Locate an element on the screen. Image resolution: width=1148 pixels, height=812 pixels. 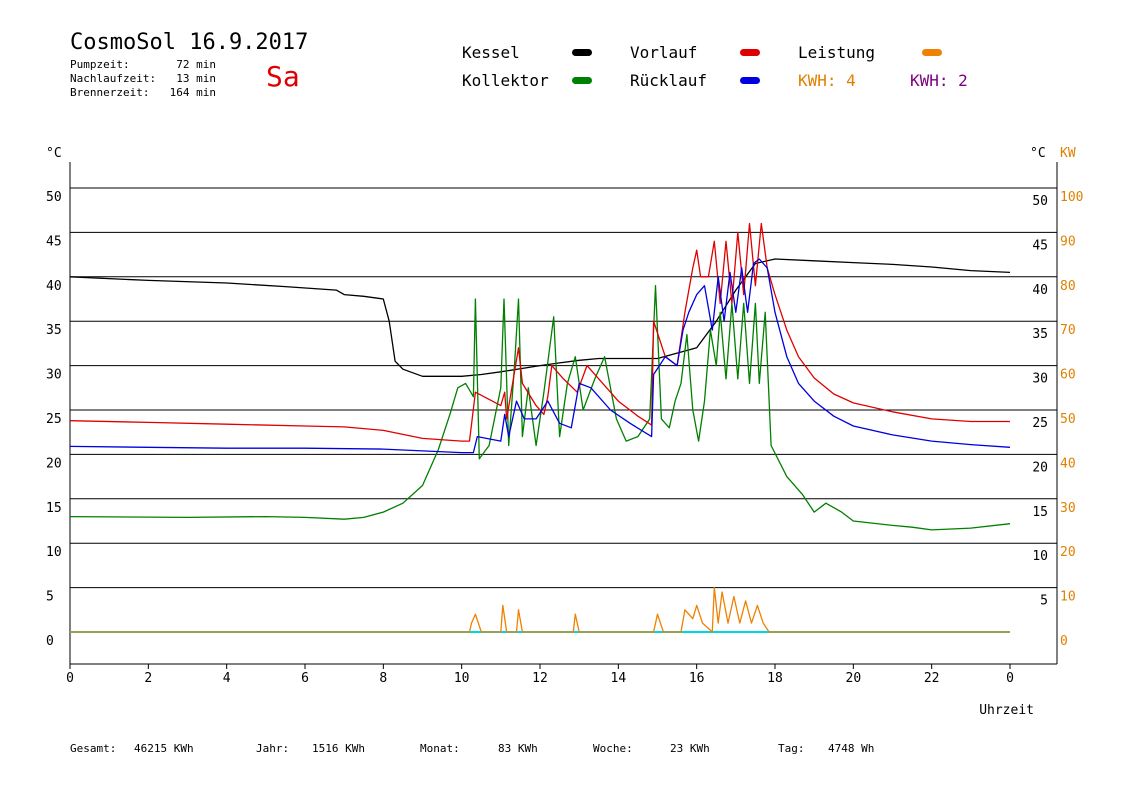
stat-value-pumpzeit: 72 min is located at coordinates (196, 64).